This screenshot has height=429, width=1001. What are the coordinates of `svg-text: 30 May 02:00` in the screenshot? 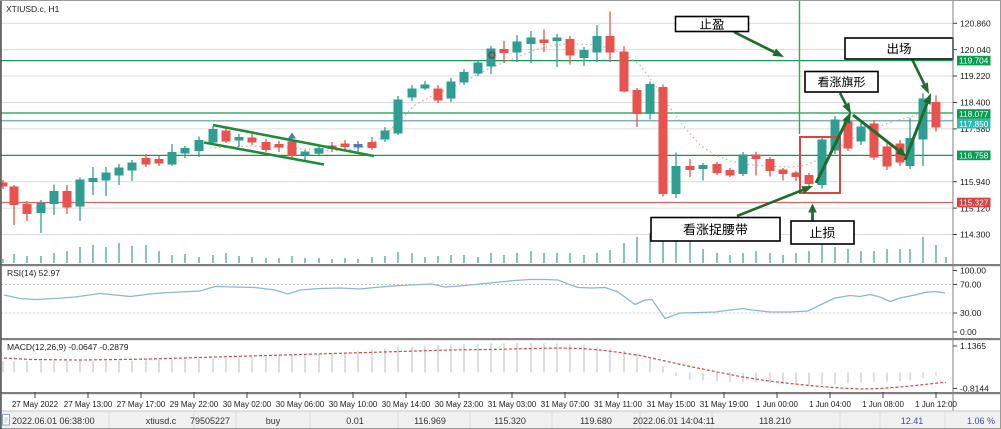 It's located at (247, 404).